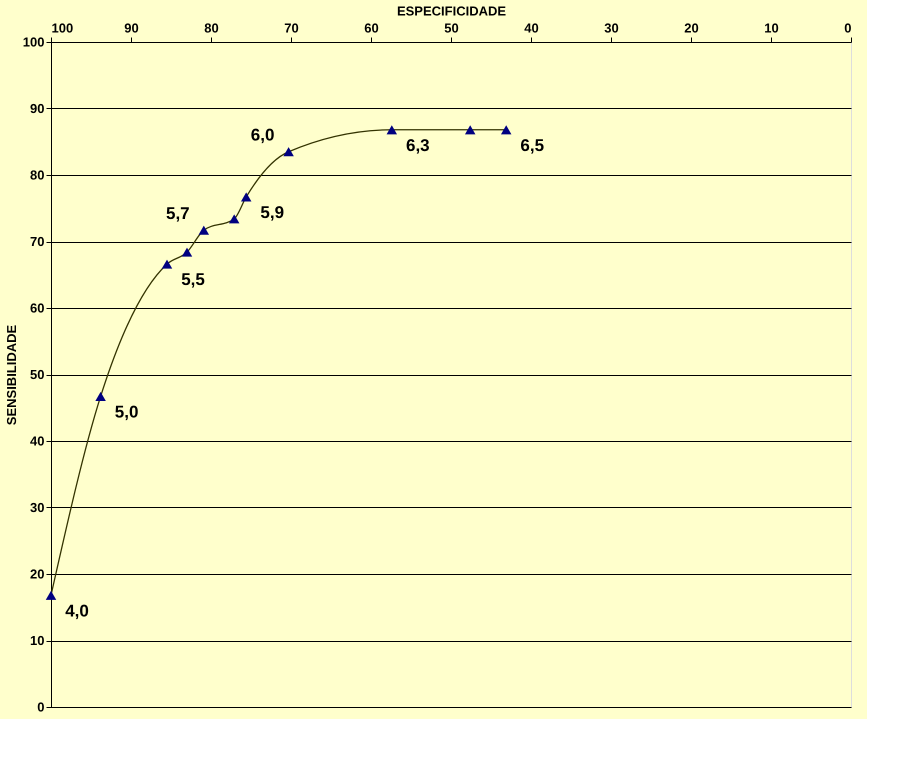 The width and height of the screenshot is (908, 765). Describe the element at coordinates (531, 28) in the screenshot. I see `x-tick-label: 40` at that location.